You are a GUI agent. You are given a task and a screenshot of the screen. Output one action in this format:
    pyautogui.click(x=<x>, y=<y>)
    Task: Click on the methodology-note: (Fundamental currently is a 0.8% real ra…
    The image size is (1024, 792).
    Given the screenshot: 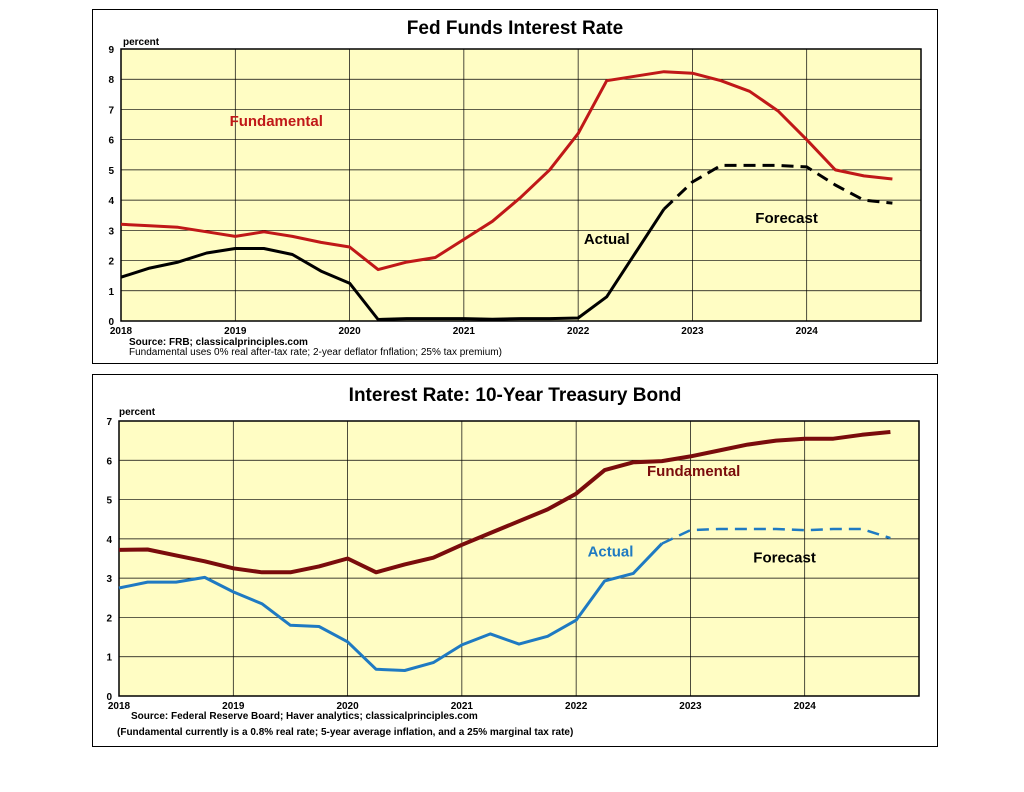 What is the action you would take?
    pyautogui.click(x=345, y=732)
    